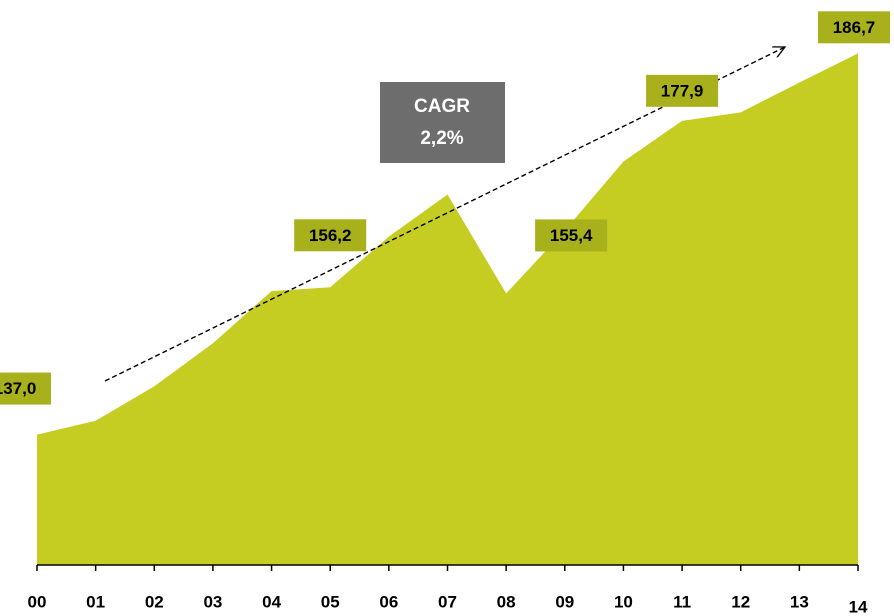 The image size is (894, 616). I want to click on value-label: 177,9, so click(682, 90).